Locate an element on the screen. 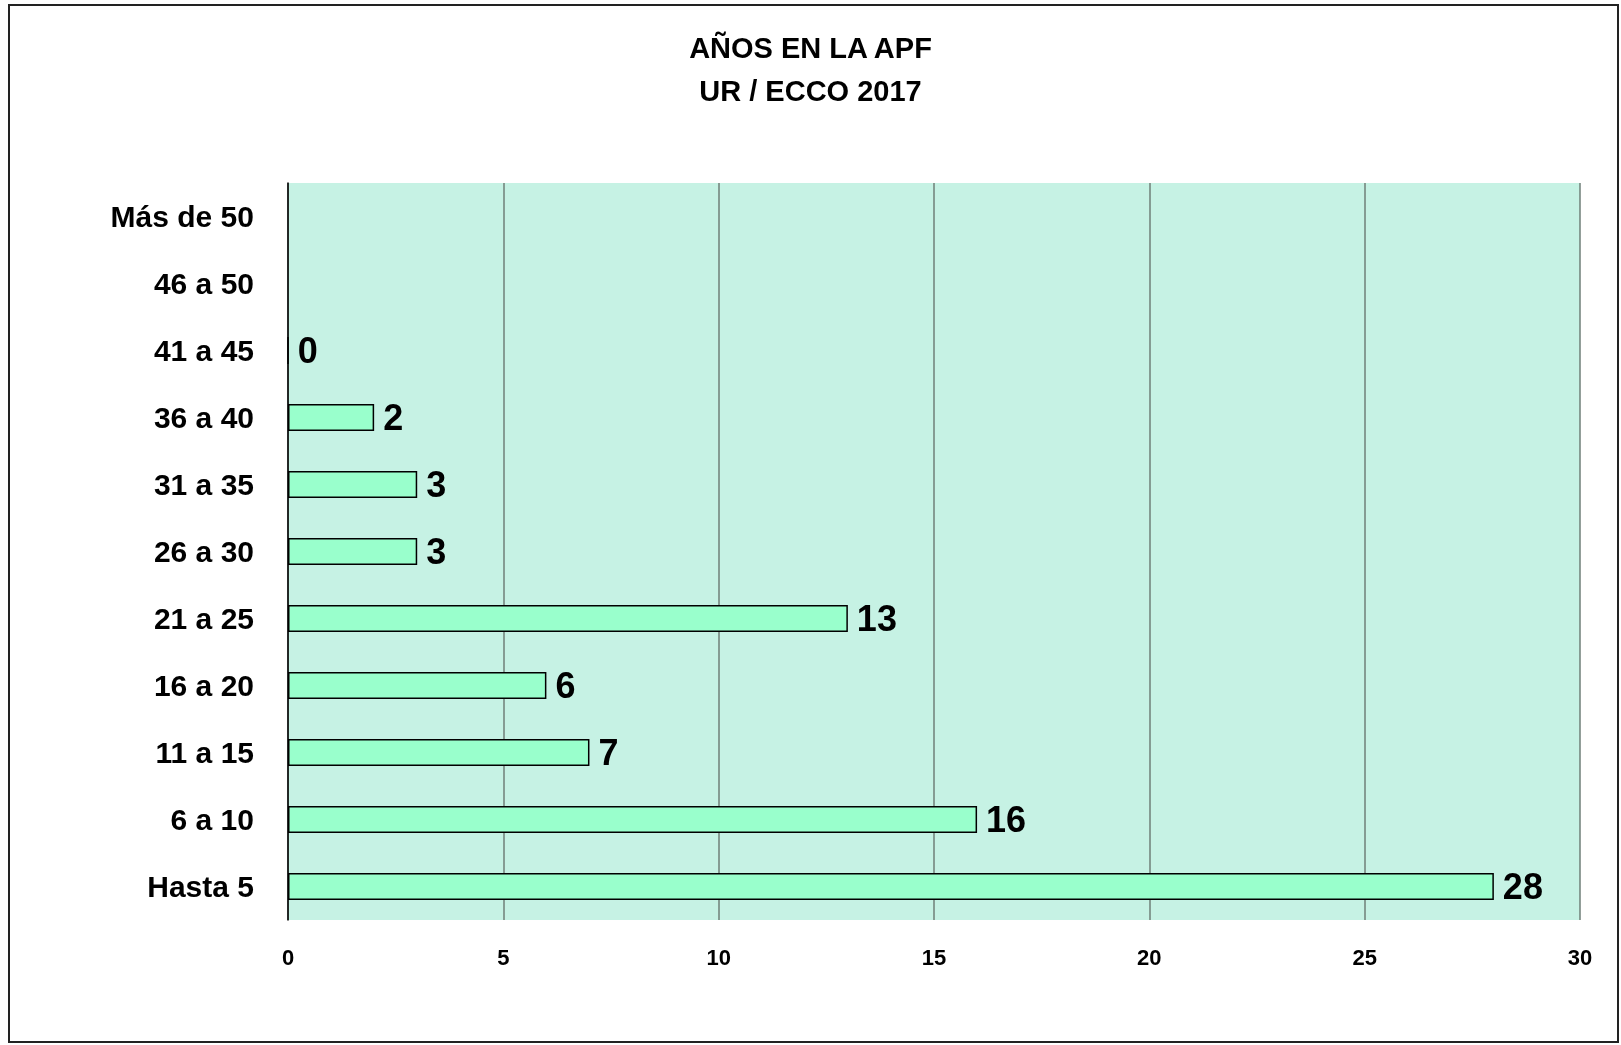 The height and width of the screenshot is (1045, 1621). y-tick-label: 16 a 20 is located at coordinates (203, 685).